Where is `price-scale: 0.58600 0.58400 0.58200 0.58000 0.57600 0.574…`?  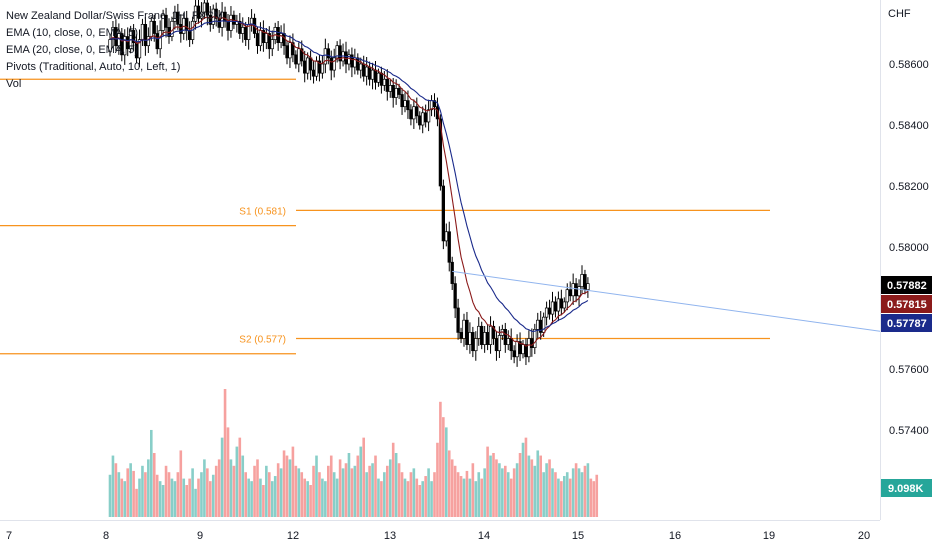
price-scale: 0.58600 0.58400 0.58200 0.58000 0.57600 0.574… is located at coordinates (906, 260).